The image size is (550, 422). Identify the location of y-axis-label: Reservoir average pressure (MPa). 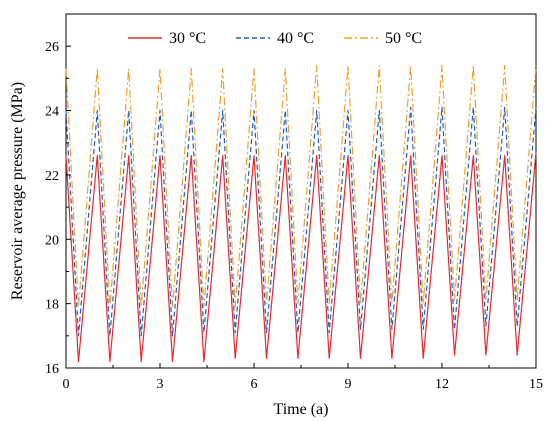
(17, 191).